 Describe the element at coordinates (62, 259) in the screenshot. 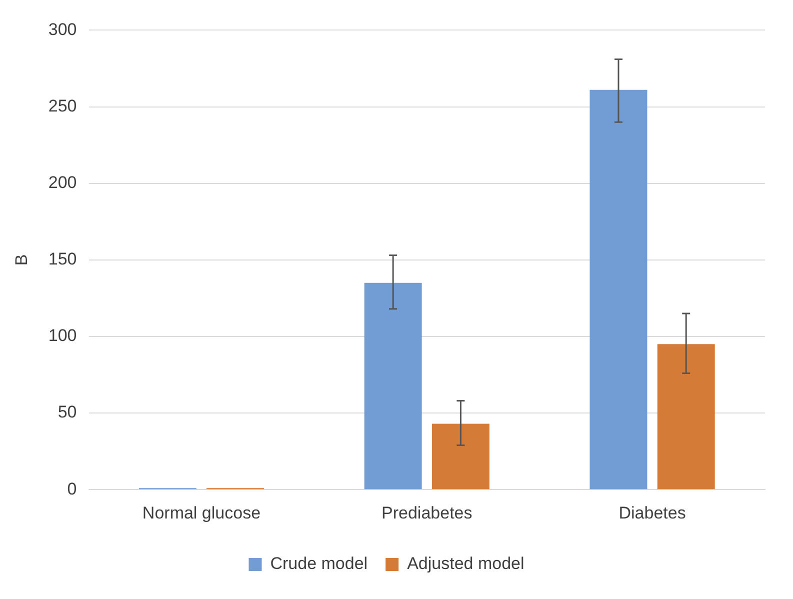

I see `y-tick-label: 150` at that location.